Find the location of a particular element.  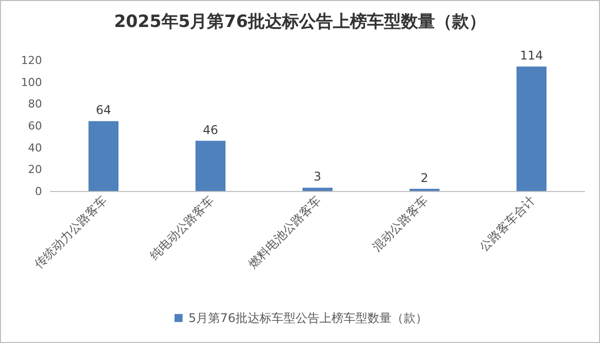

y-tick-label: 100 is located at coordinates (31, 82).